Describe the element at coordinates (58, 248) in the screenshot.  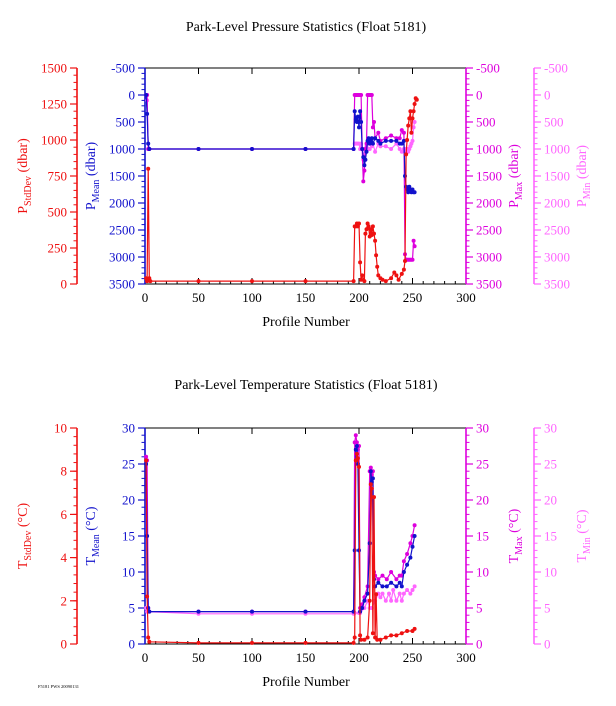
I see `stddev-y-tick-label: 250` at that location.